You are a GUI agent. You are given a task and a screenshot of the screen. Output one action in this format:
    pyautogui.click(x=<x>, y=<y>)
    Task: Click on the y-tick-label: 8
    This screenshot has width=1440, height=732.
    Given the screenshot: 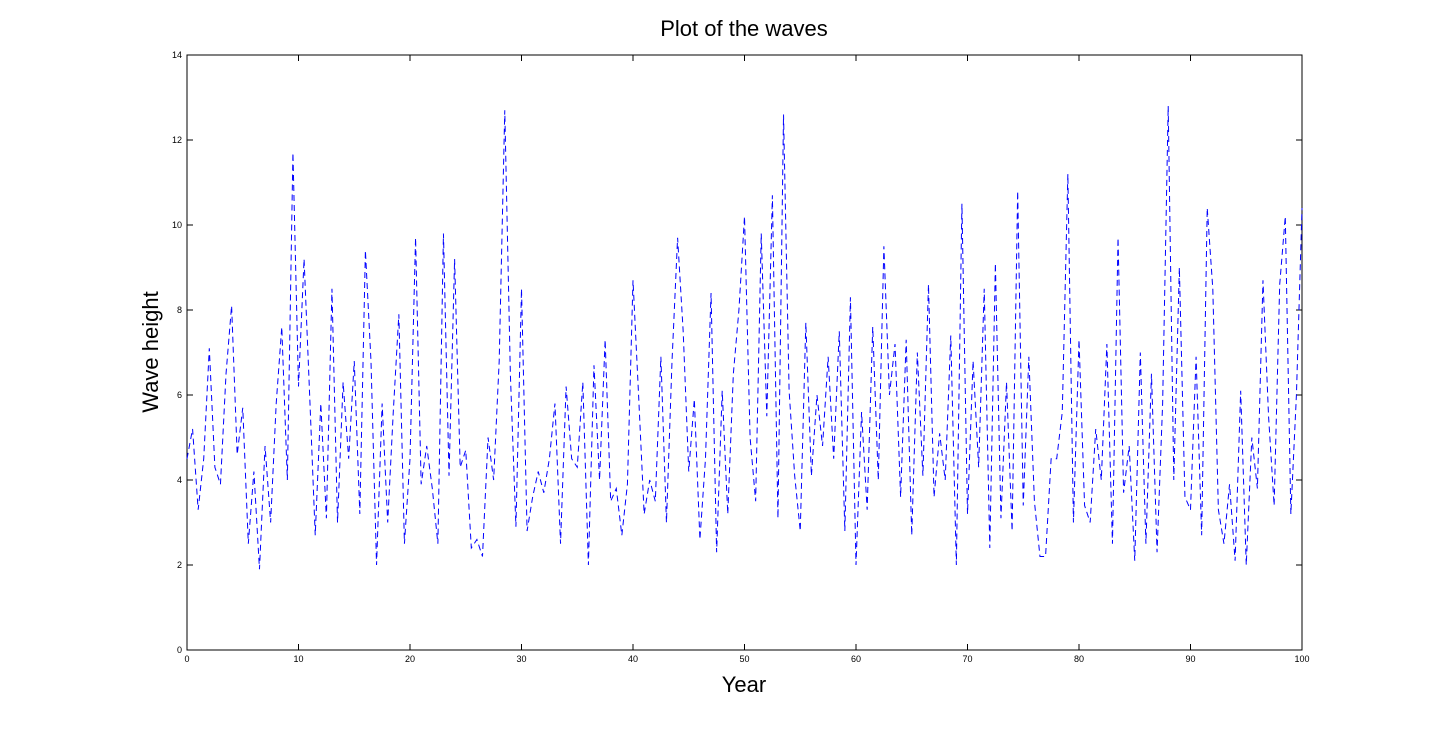 What is the action you would take?
    pyautogui.click(x=179, y=310)
    